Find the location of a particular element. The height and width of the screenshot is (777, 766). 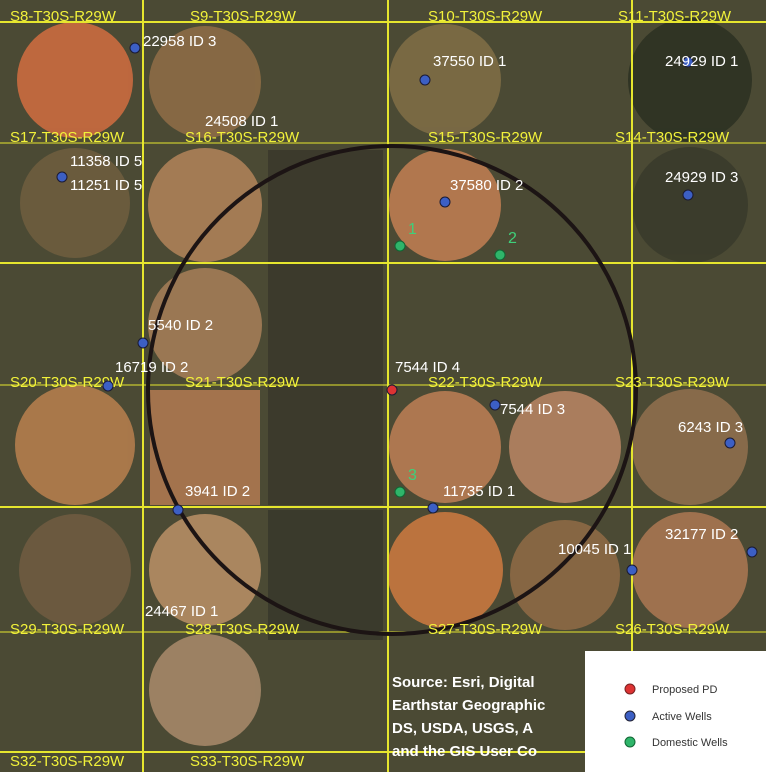

well-label: 5540 ID 2 is located at coordinates (180, 325).